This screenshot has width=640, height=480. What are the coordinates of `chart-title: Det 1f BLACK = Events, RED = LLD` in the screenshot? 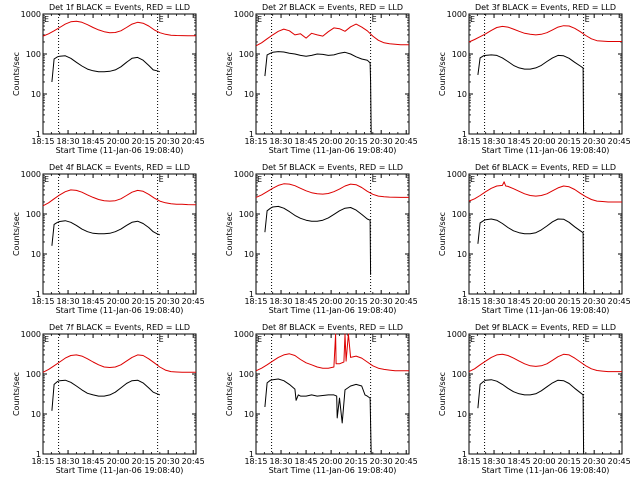 It's located at (119, 7).